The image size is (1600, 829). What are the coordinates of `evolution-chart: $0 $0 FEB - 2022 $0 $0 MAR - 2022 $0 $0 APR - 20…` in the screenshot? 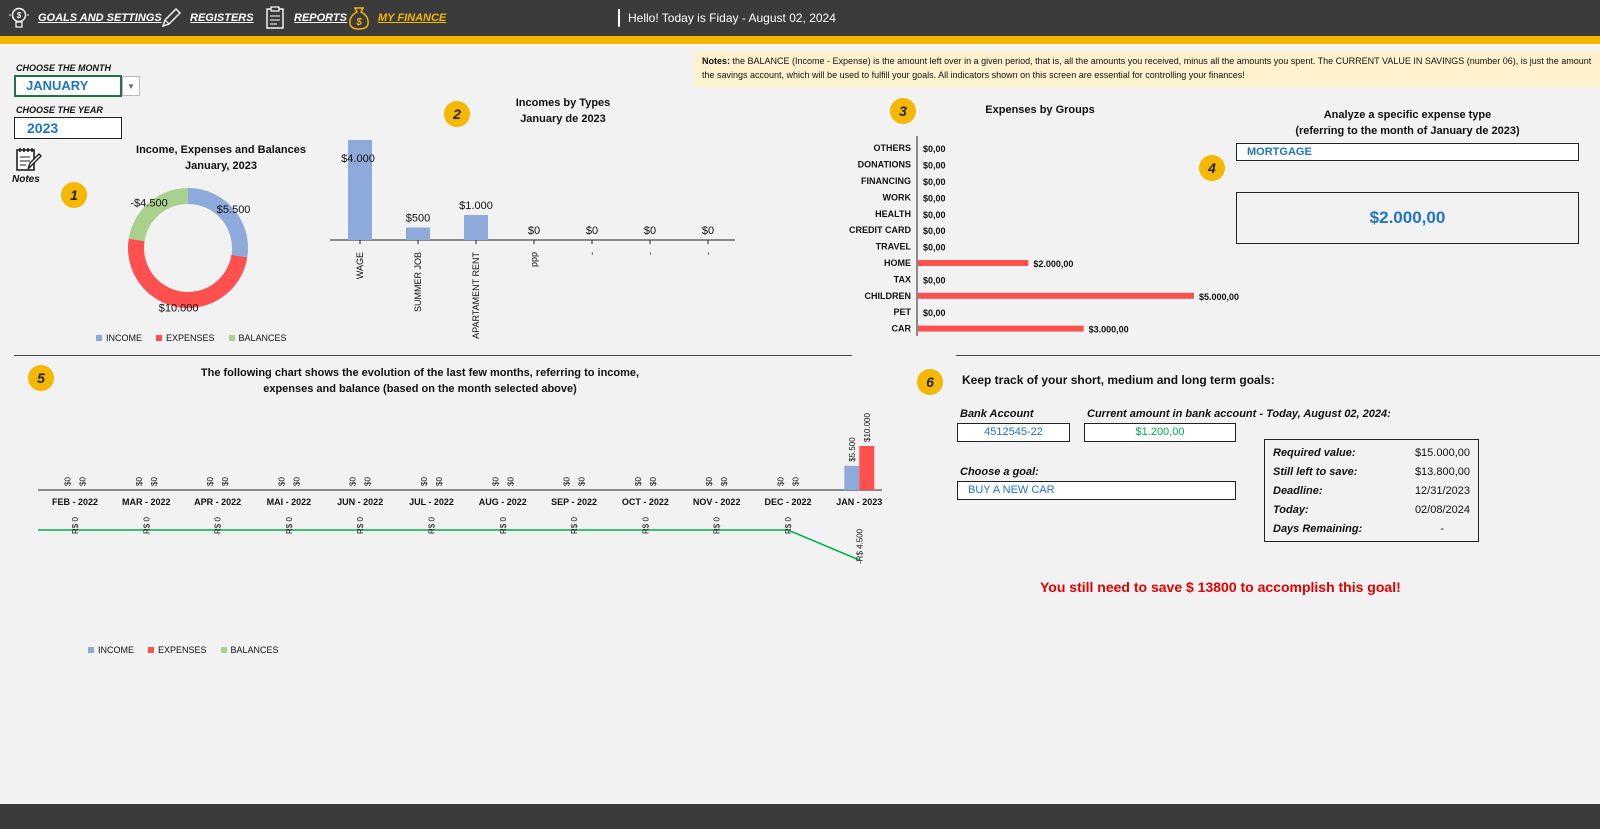 It's located at (460, 488).